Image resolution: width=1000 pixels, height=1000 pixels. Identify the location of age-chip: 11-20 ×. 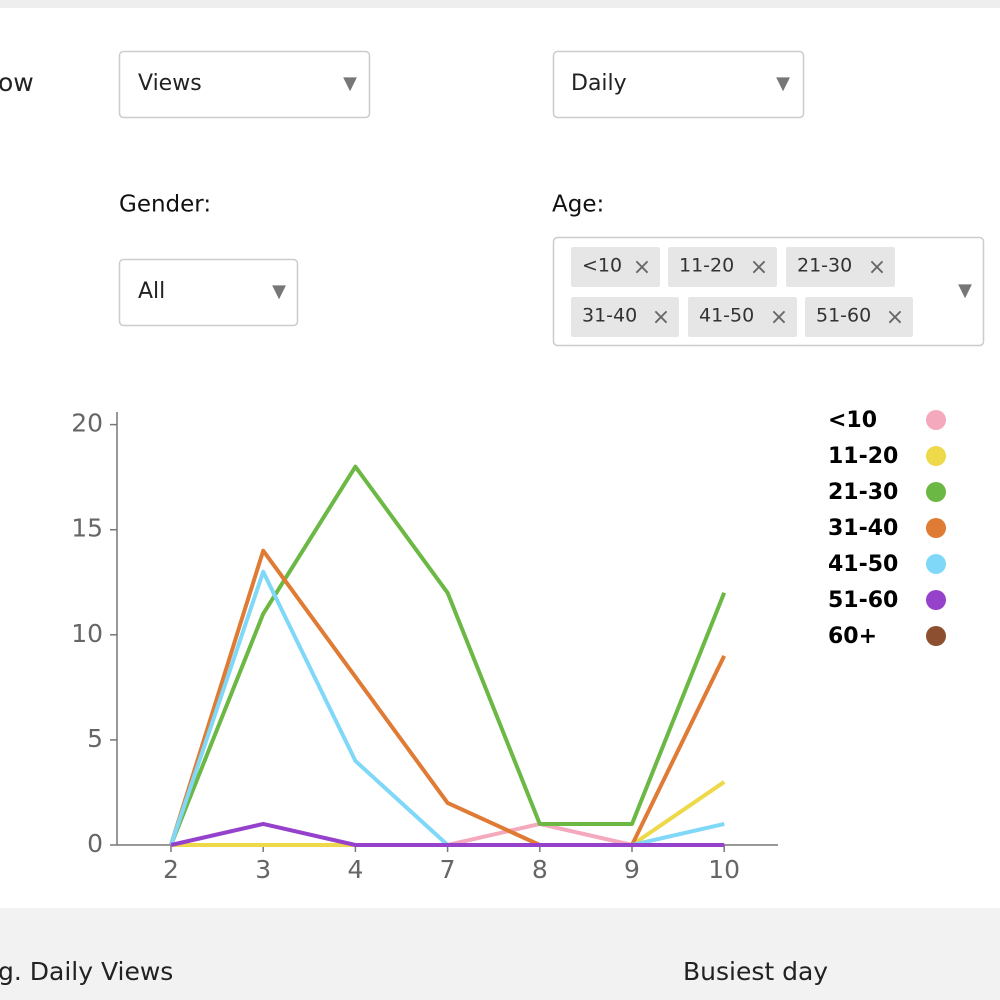
(722, 267).